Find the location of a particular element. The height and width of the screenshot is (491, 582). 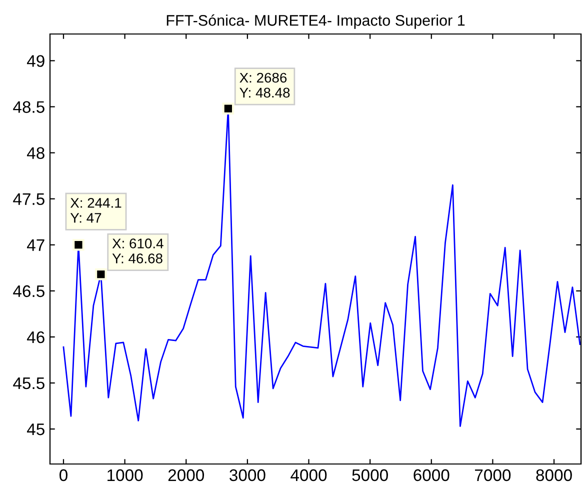

x-tick-label: 6000 is located at coordinates (432, 475).